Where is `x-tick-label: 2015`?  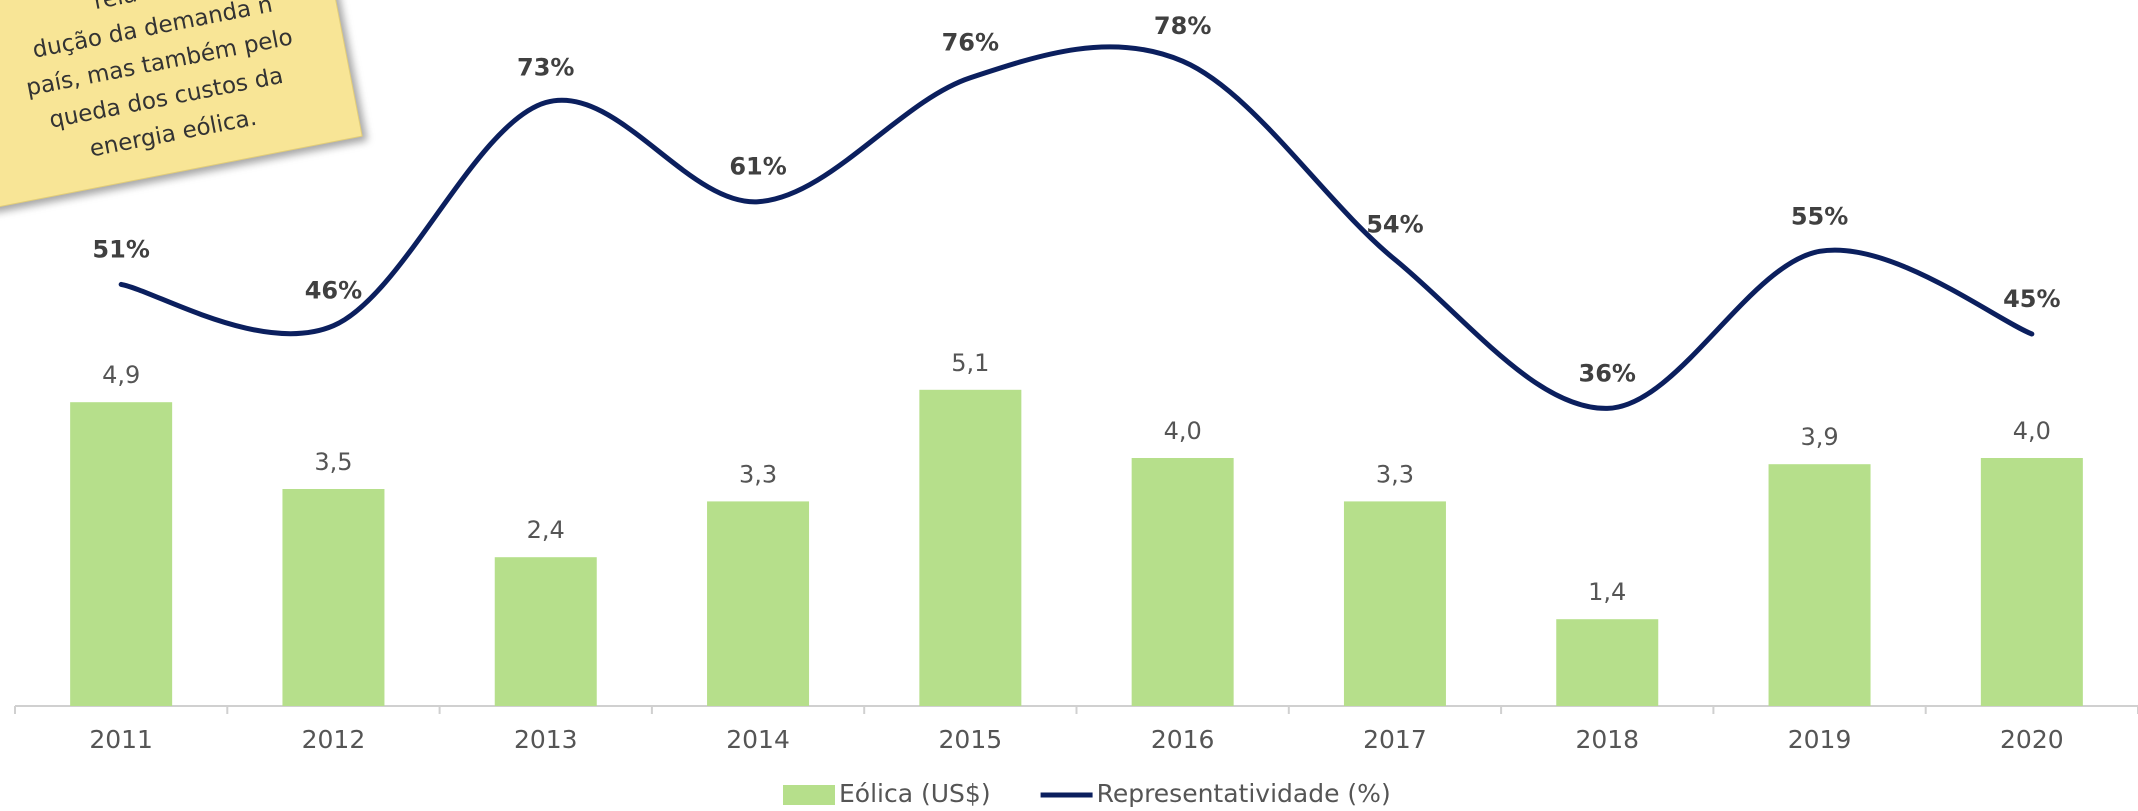 x-tick-label: 2015 is located at coordinates (971, 739).